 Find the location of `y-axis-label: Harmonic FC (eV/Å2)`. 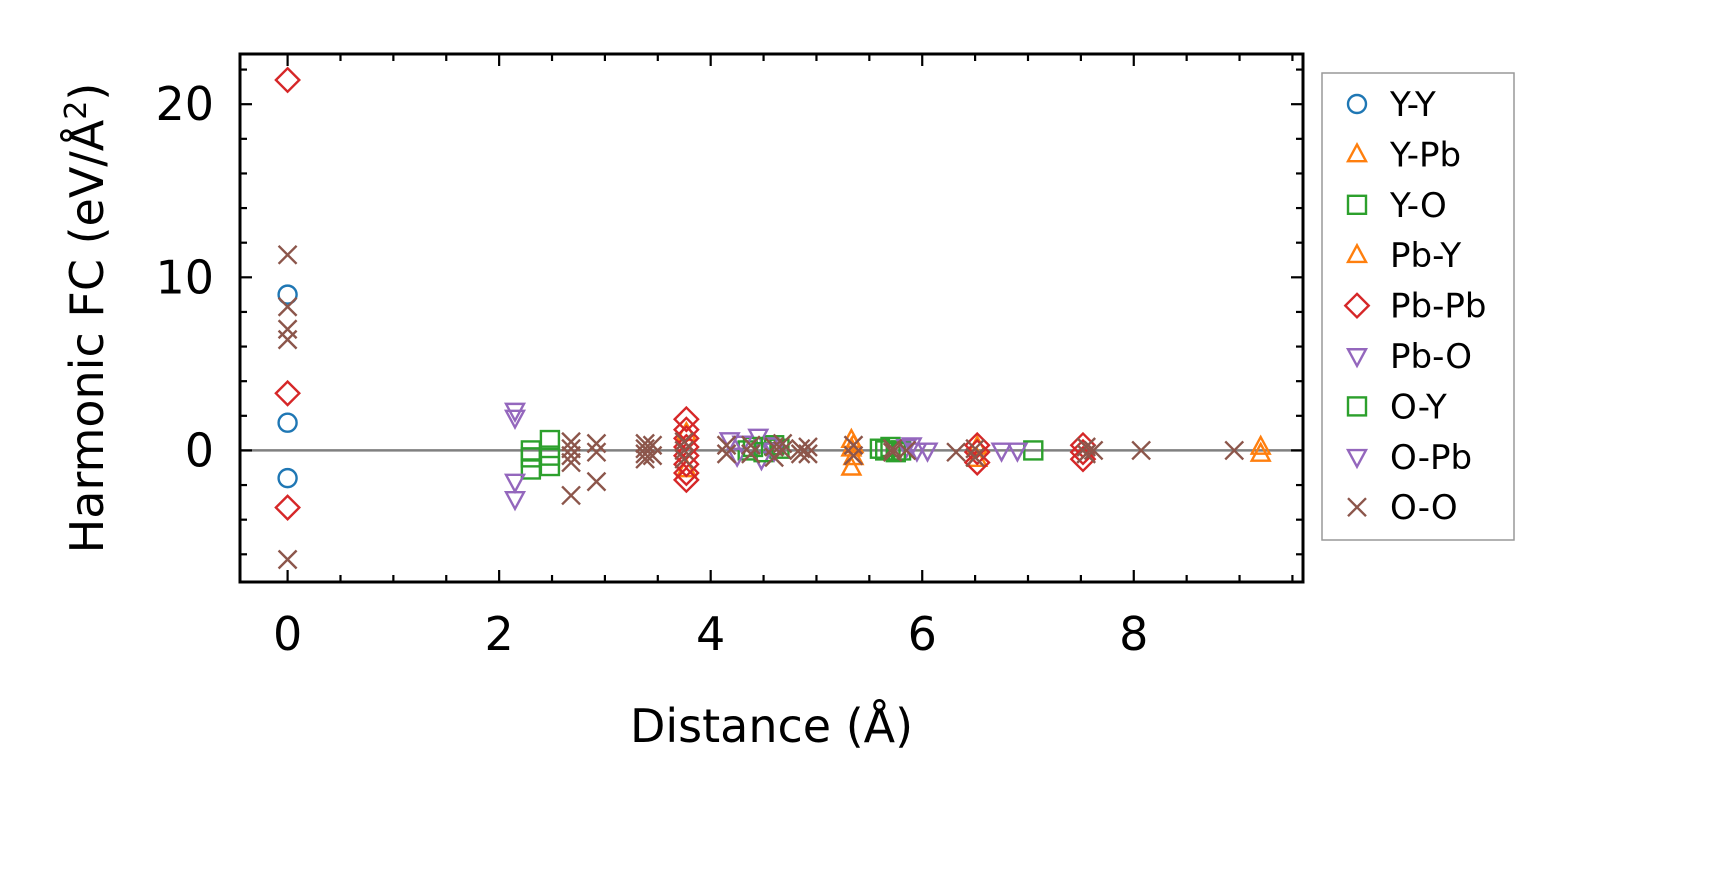

y-axis-label: Harmonic FC (eV/Å2) is located at coordinates (87, 318).